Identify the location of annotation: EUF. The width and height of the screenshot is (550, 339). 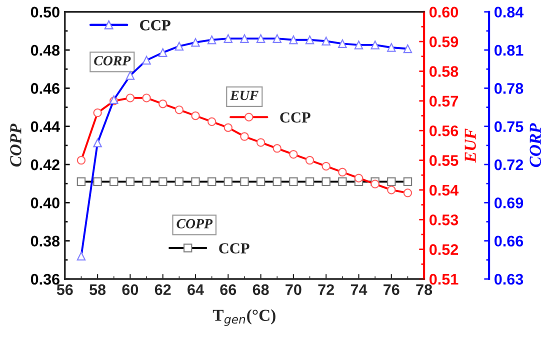
(244, 95).